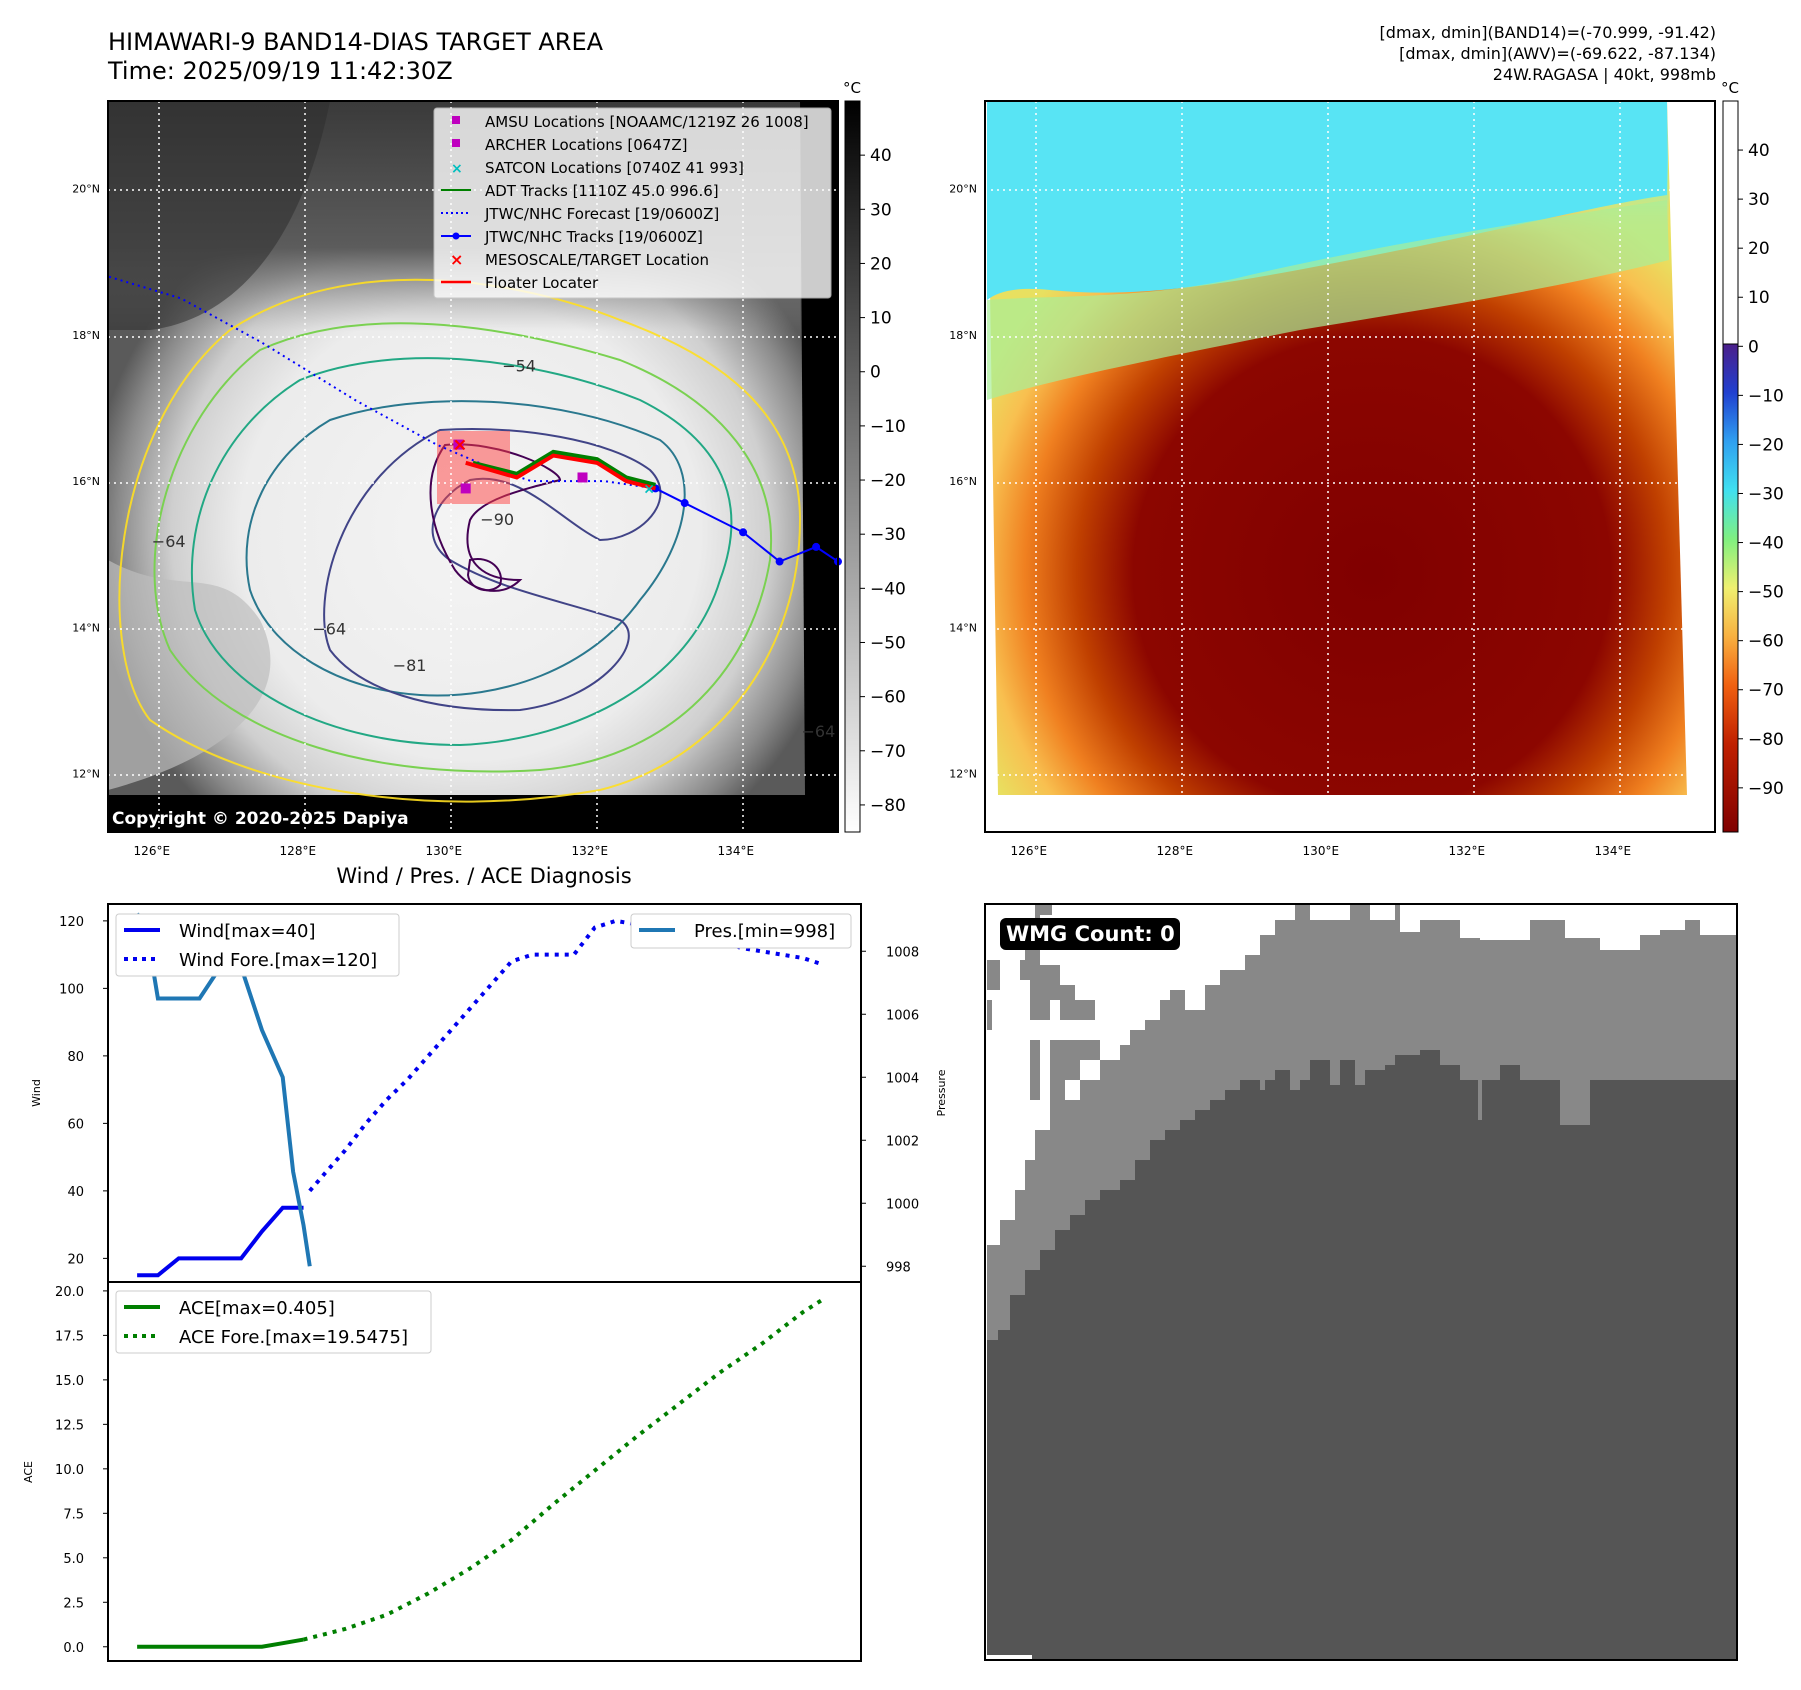 The height and width of the screenshot is (1690, 1801). I want to click on legend-pres: Pres.[min=998], so click(764, 931).